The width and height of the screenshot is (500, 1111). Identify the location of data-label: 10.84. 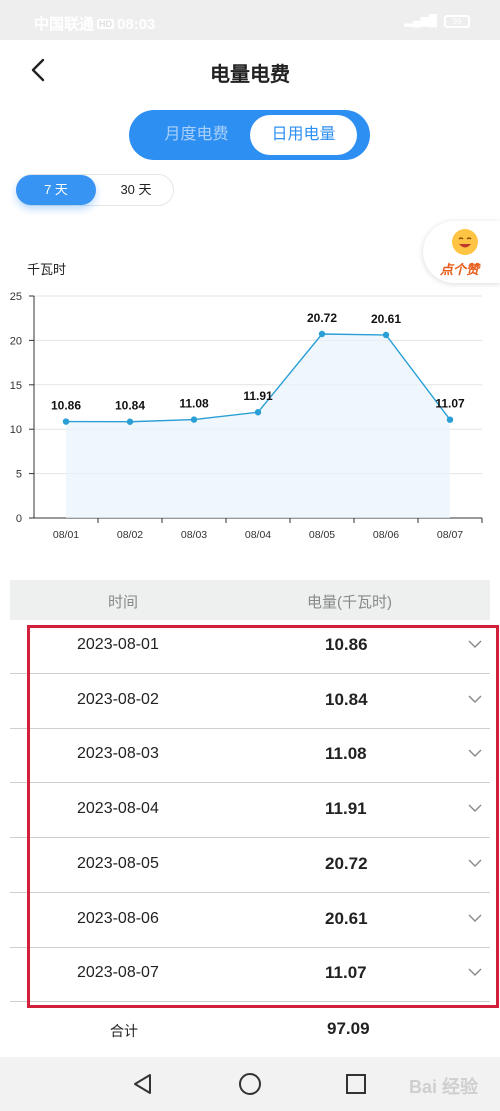
(130, 406).